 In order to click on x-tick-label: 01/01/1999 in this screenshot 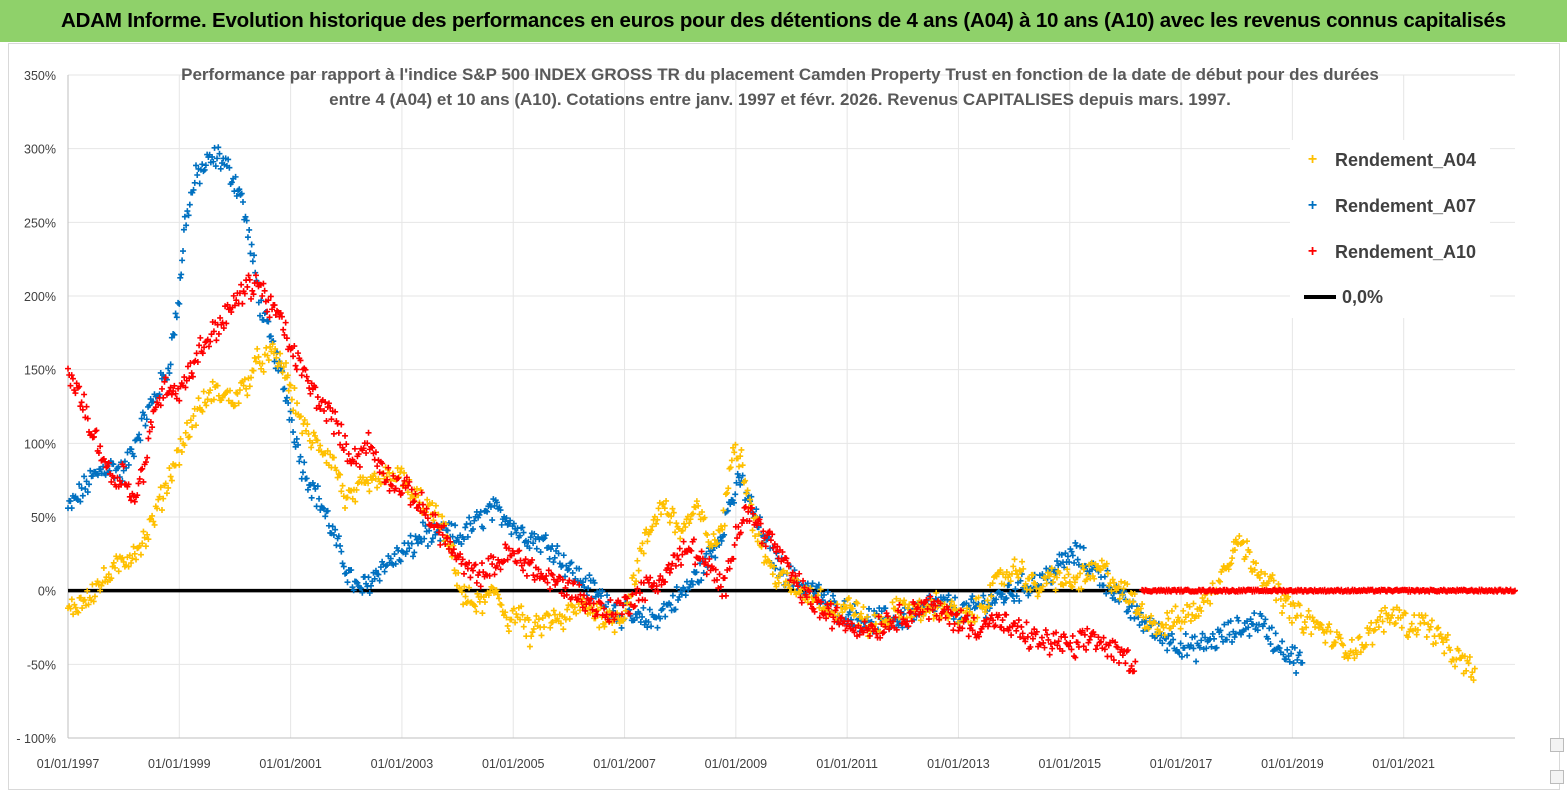, I will do `click(179, 764)`.